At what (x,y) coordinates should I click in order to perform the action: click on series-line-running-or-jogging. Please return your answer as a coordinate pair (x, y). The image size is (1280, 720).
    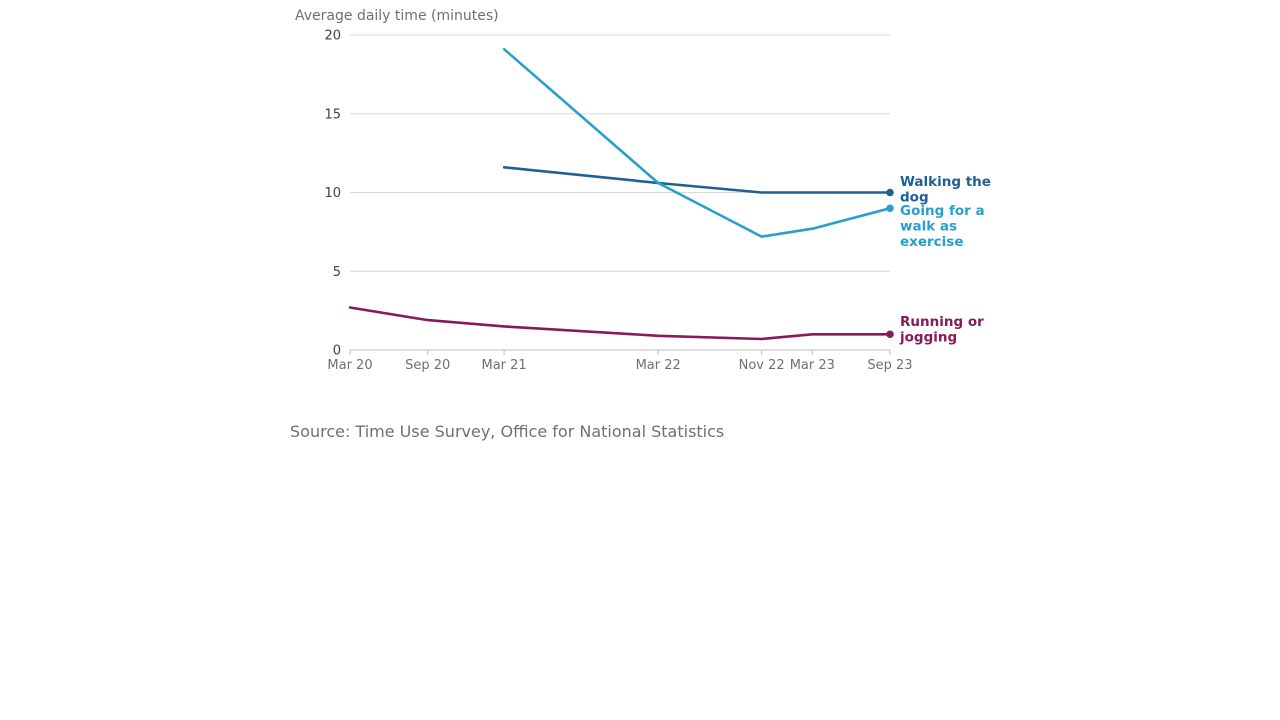
    Looking at the image, I should click on (620, 323).